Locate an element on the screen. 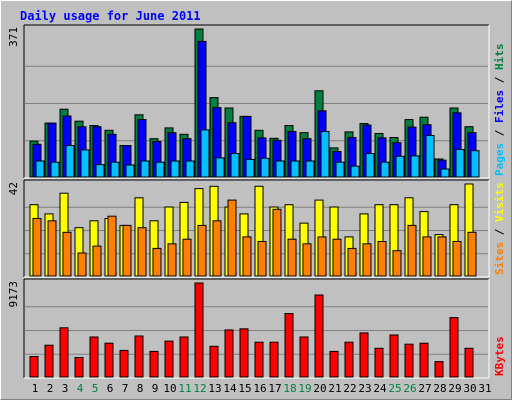  y-max-label: 42 is located at coordinates (13, 188).